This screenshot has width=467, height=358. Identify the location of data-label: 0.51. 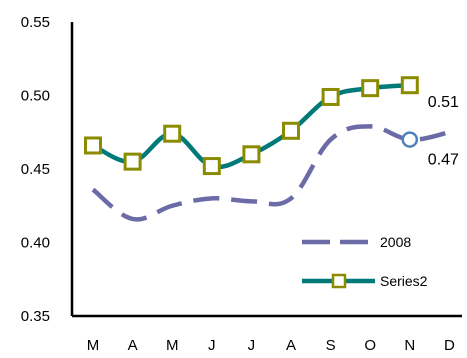
(443, 102).